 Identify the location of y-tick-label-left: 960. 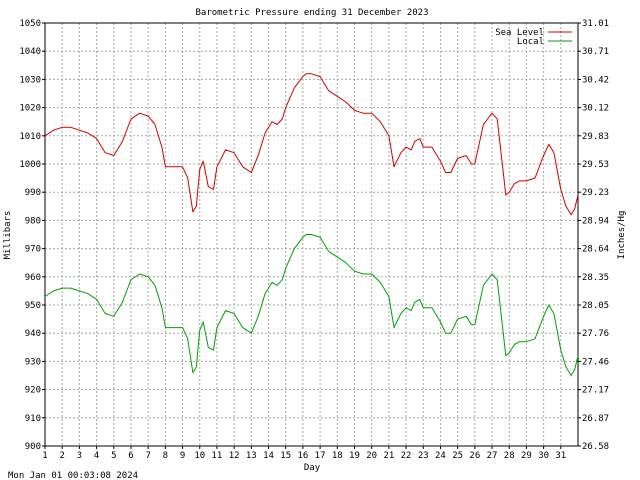
(33, 278).